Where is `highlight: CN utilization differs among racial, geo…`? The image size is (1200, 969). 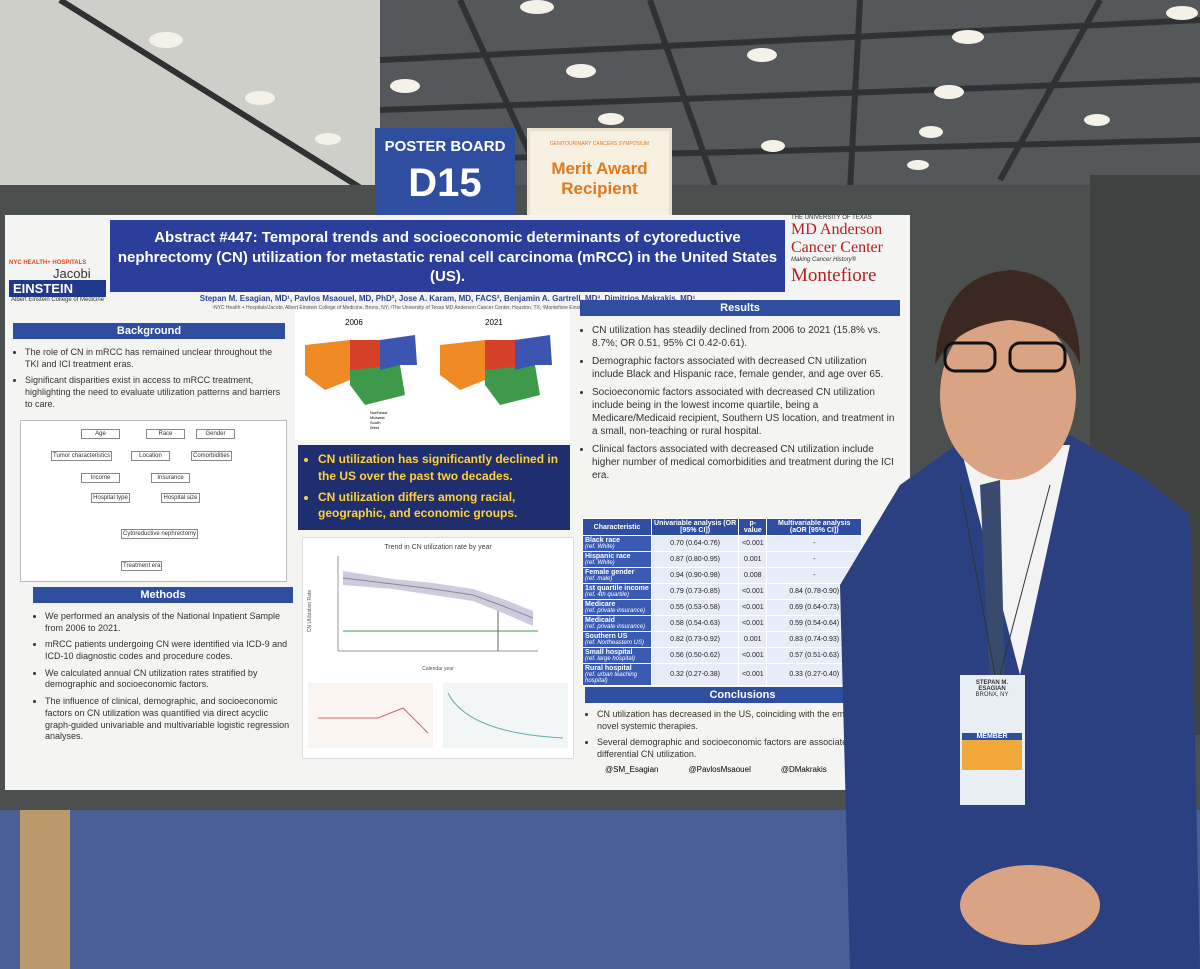
highlight: CN utilization differs among racial, geo… is located at coordinates (442, 506).